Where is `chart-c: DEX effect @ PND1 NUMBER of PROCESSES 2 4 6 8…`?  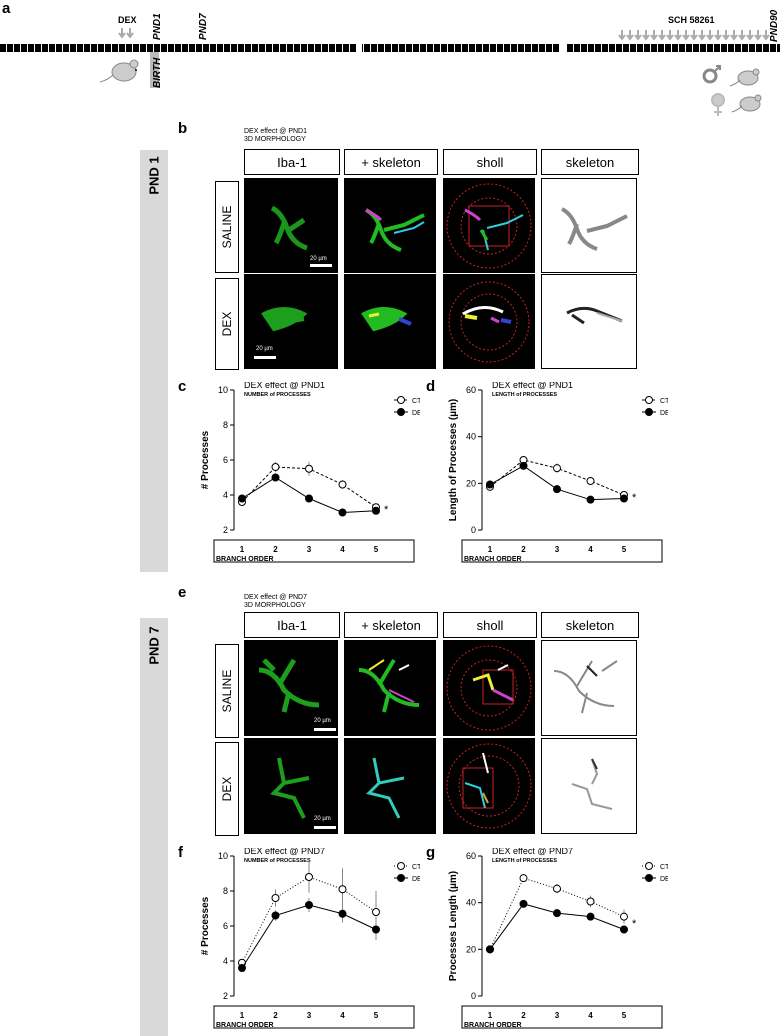 chart-c: DEX effect @ PND1 NUMBER of PROCESSES 2 4 6 8… is located at coordinates (310, 472).